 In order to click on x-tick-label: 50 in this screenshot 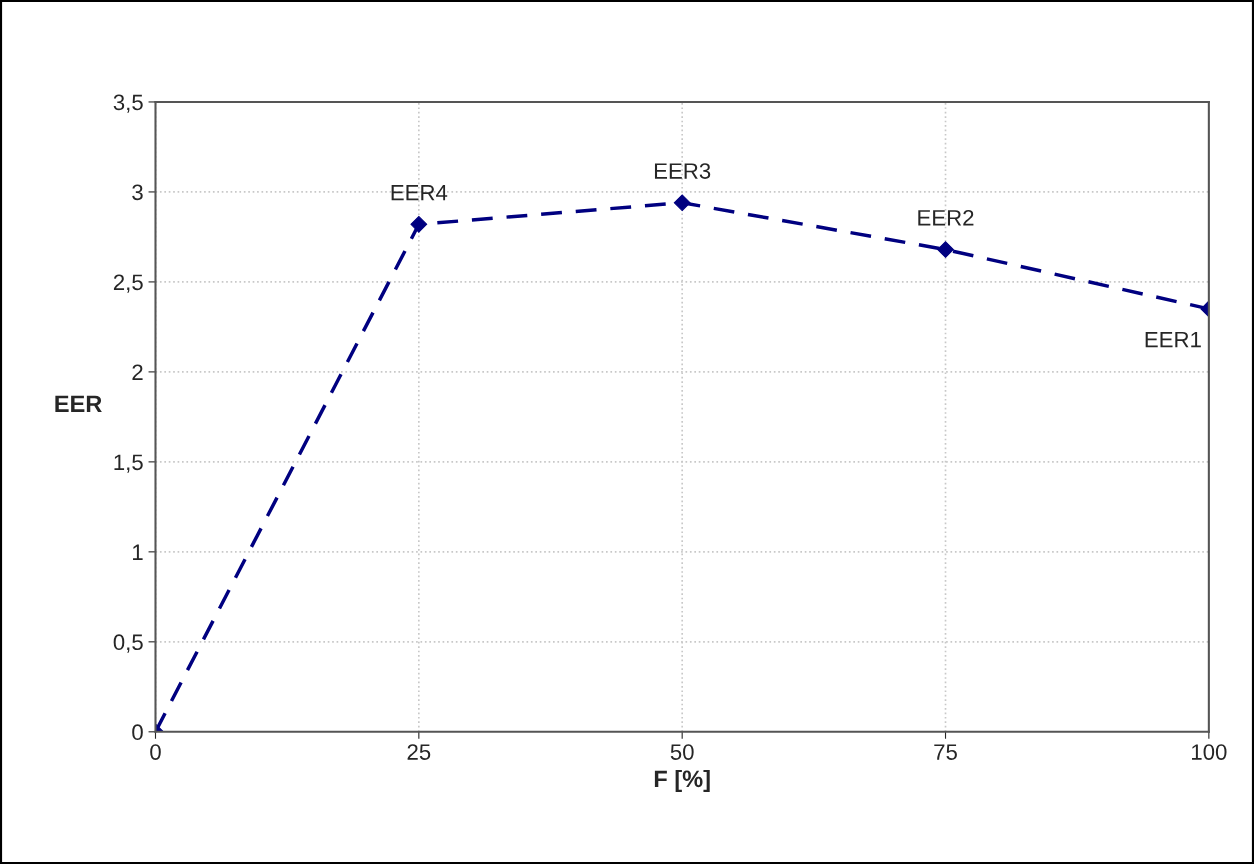, I will do `click(682, 752)`.